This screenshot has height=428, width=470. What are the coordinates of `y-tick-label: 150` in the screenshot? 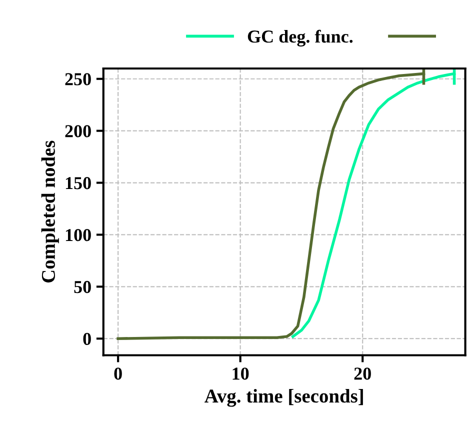 It's located at (78, 183).